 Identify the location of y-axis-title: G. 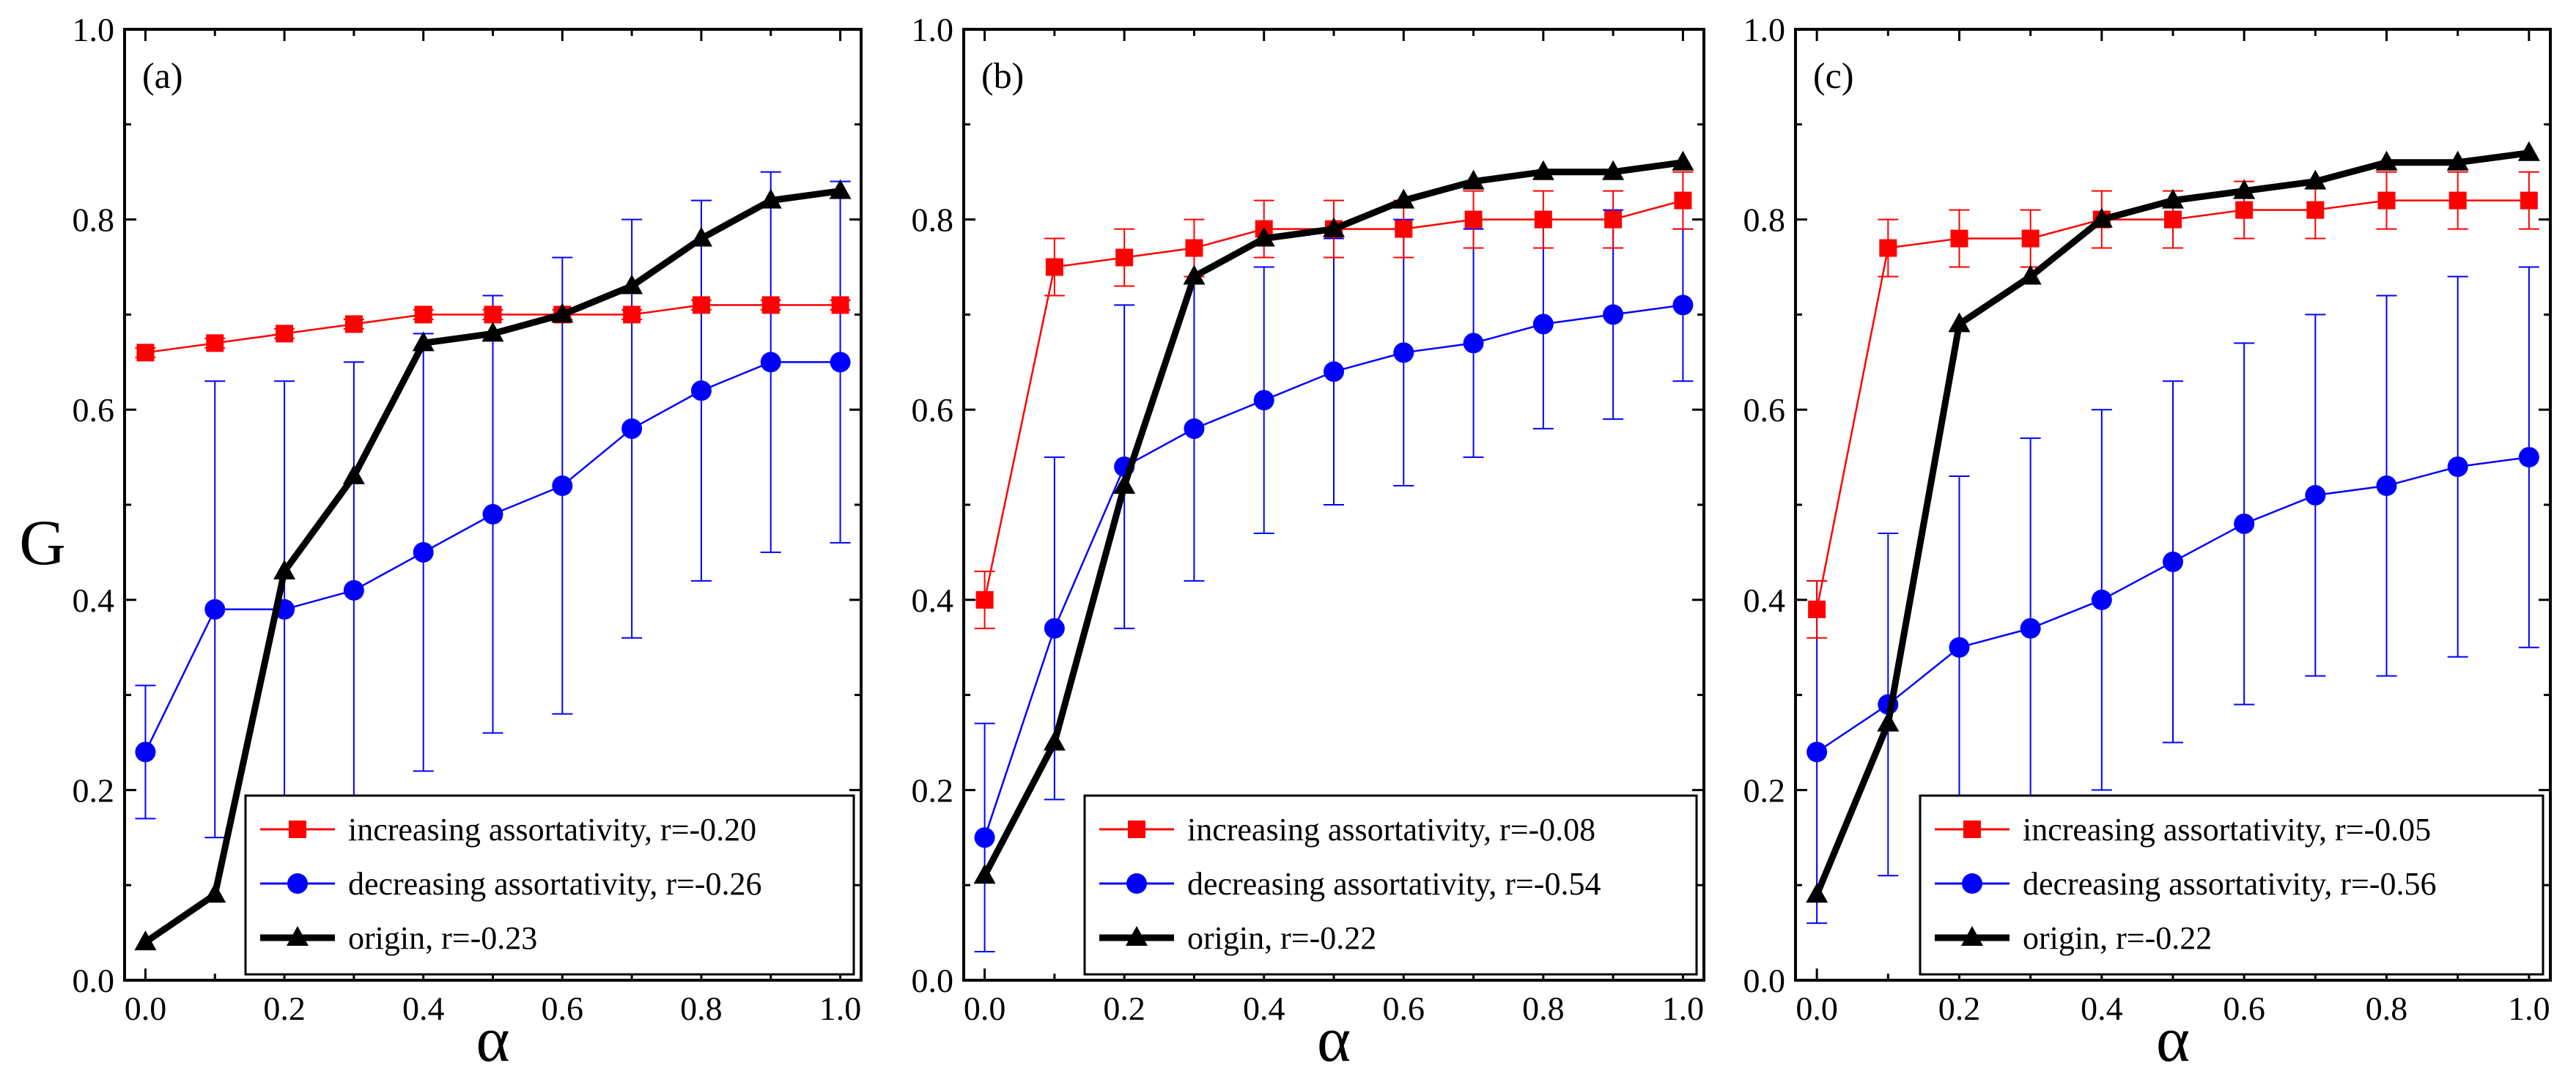
(42, 543).